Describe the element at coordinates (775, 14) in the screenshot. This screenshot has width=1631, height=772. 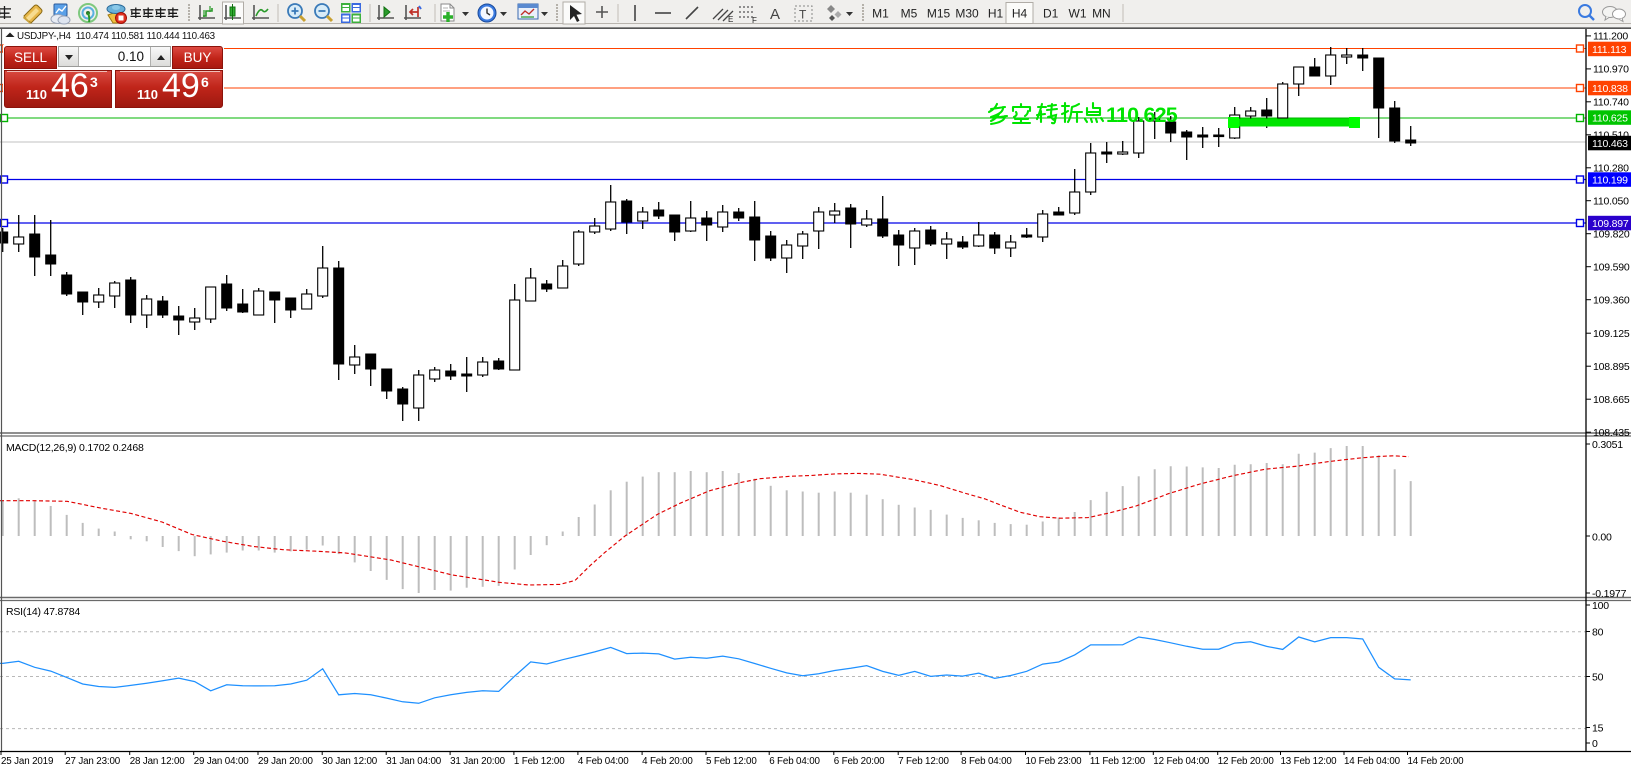
I see `svg-text: A` at that location.